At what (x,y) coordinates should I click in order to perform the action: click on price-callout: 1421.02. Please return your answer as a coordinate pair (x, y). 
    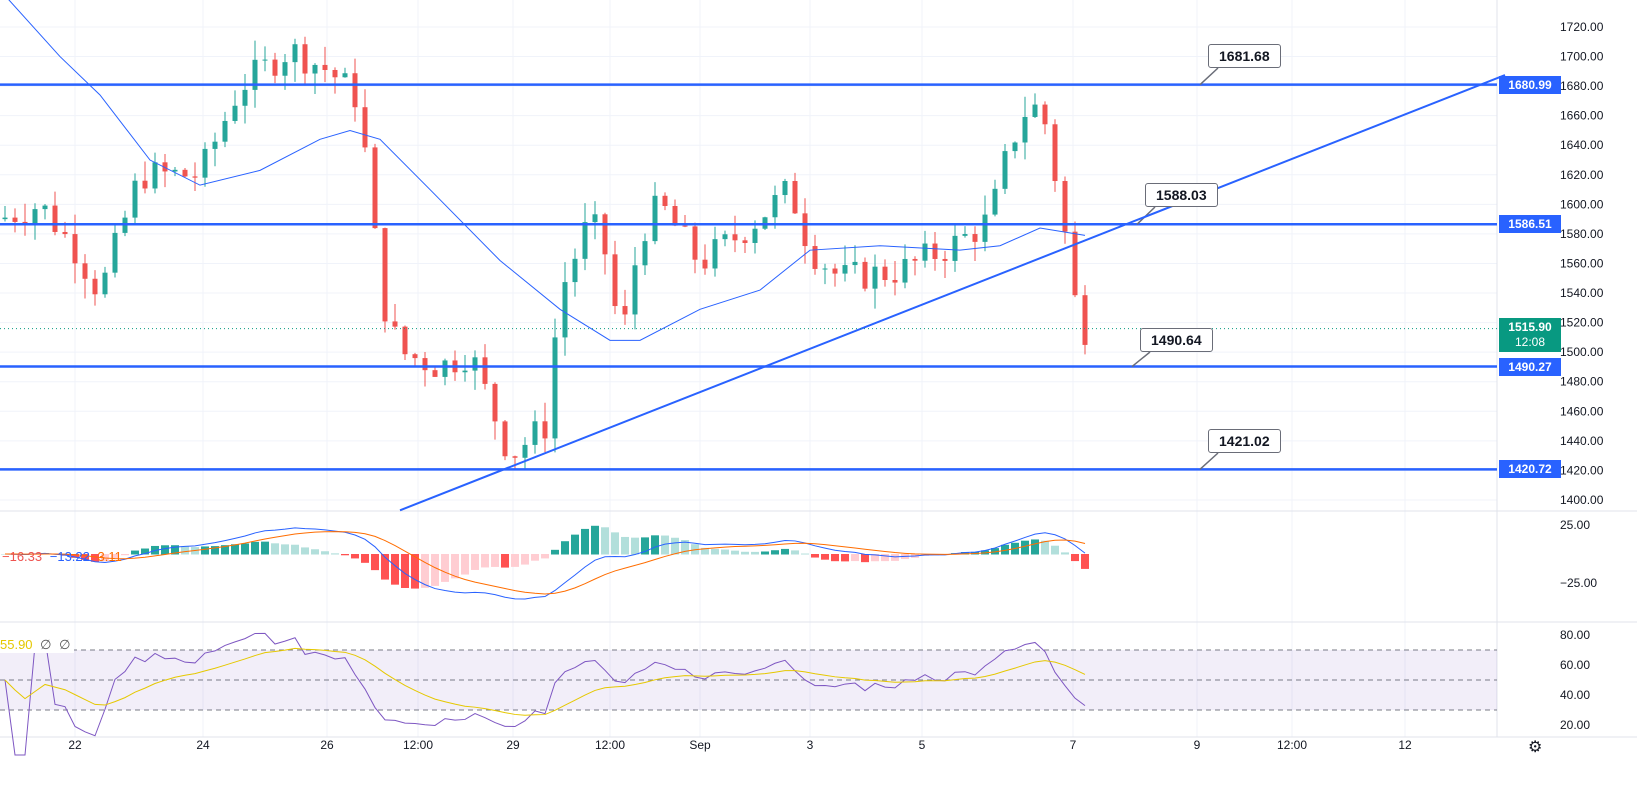
    Looking at the image, I should click on (1244, 441).